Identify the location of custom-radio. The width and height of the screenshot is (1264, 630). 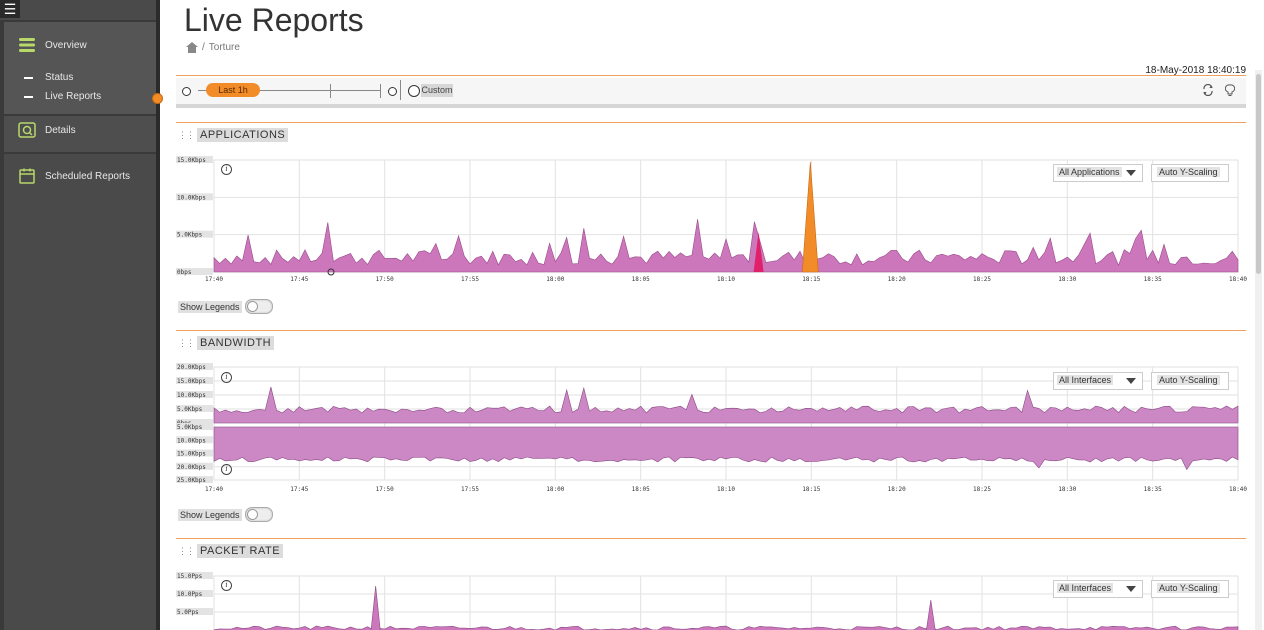
(414, 91).